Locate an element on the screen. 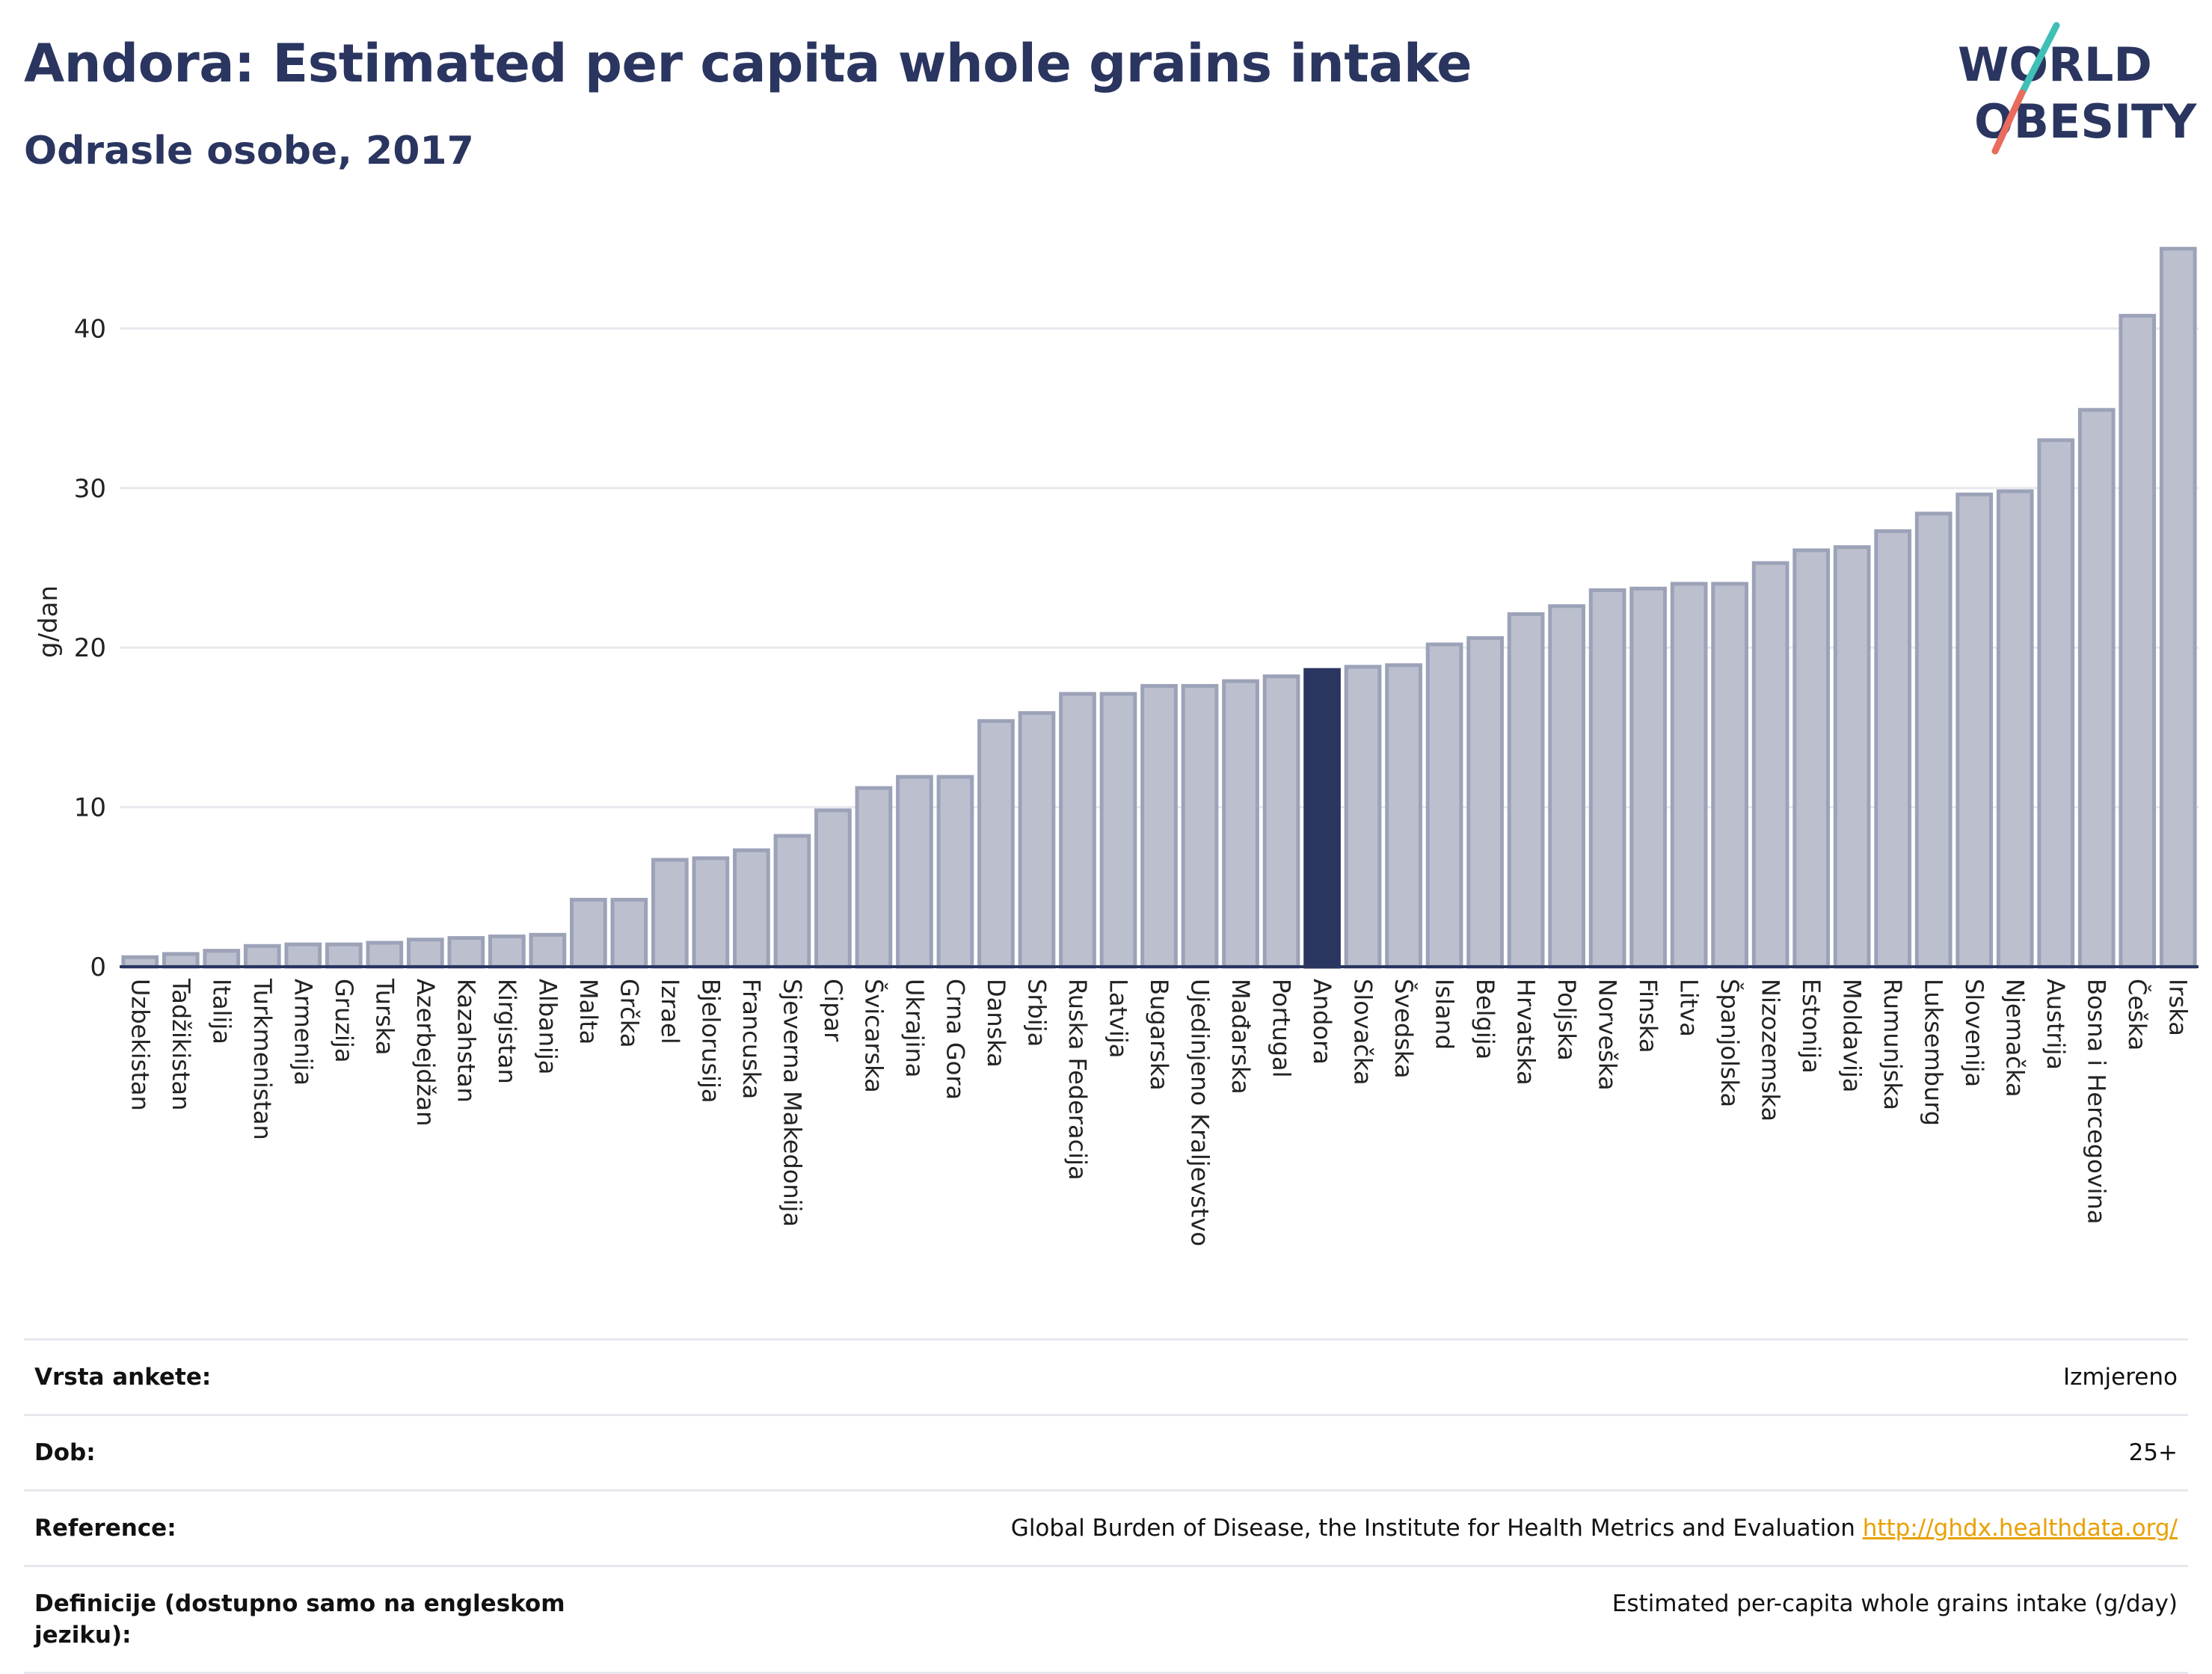 This screenshot has height=1674, width=2212. bar-irska is located at coordinates (2178, 608).